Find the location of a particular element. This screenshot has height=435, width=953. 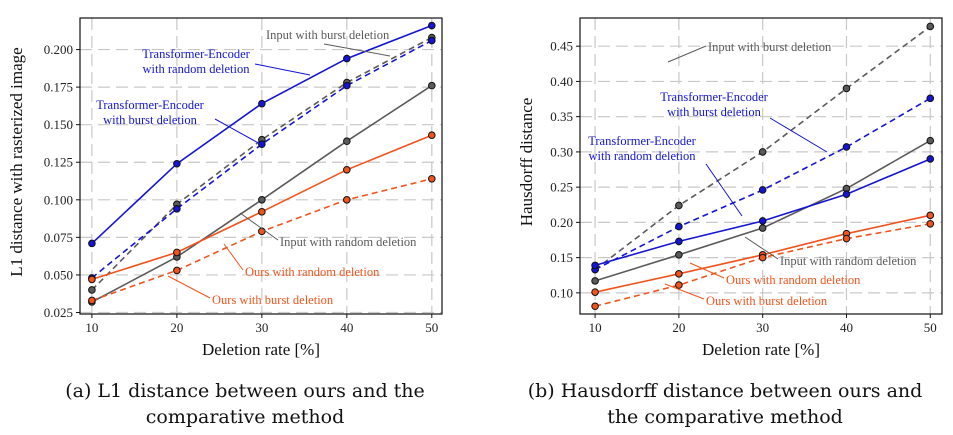

y-axis-label: Hausdorff distance is located at coordinates (526, 162).